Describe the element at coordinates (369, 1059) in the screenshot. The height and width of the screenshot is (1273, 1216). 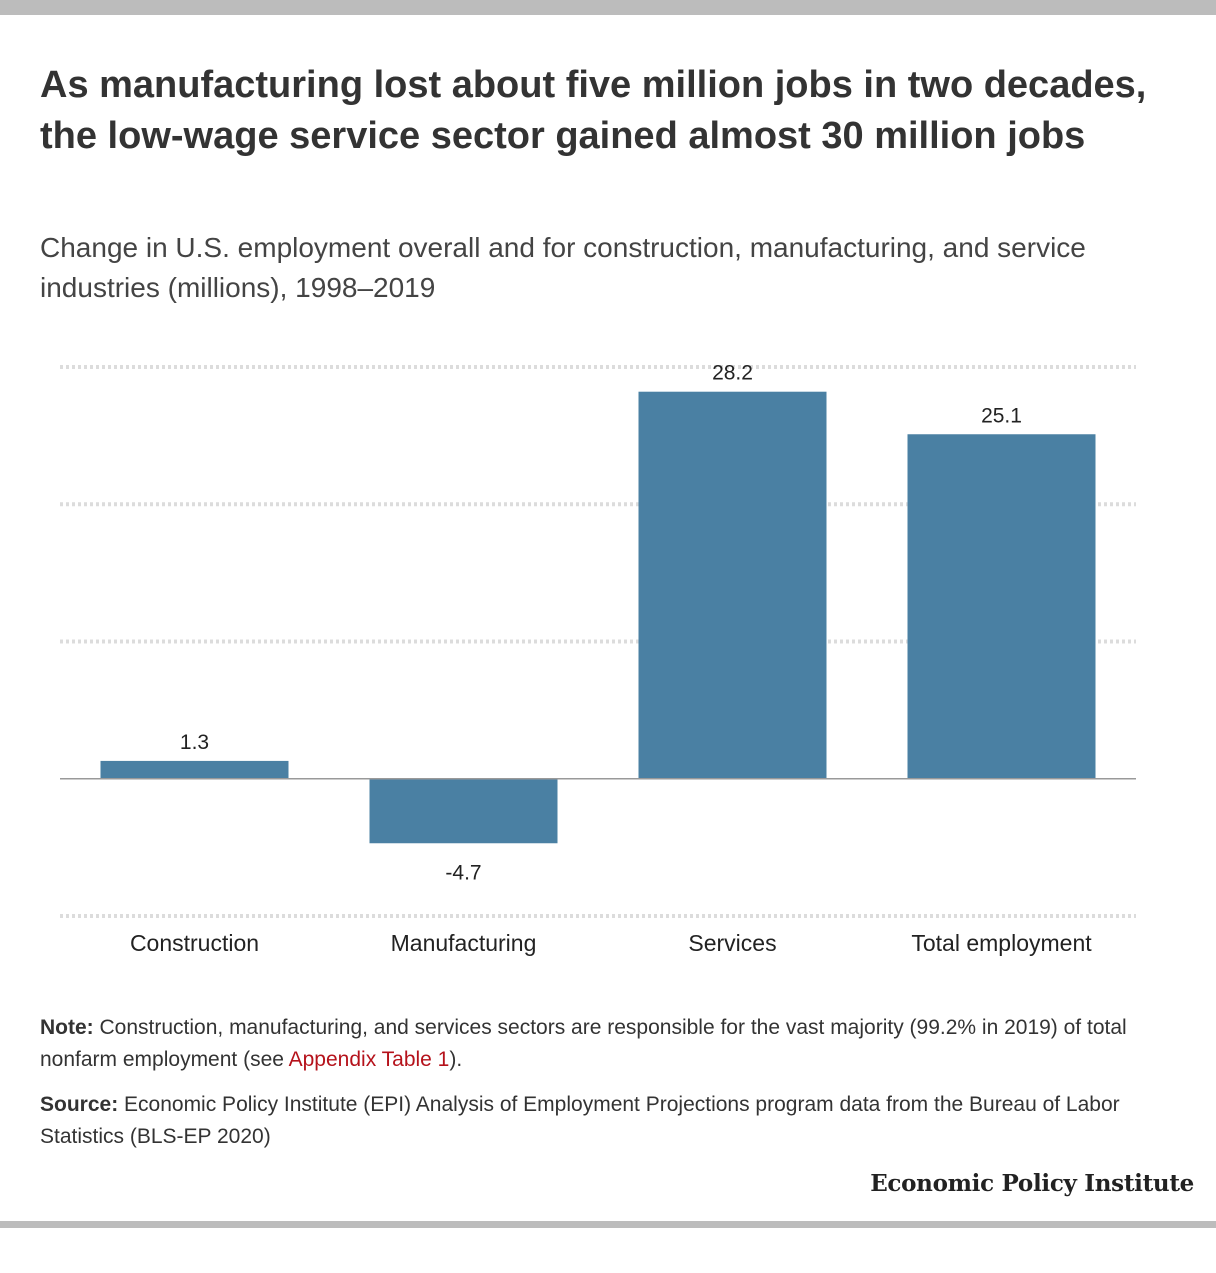
I see `appendix-table-link: Appendix Table 1` at that location.